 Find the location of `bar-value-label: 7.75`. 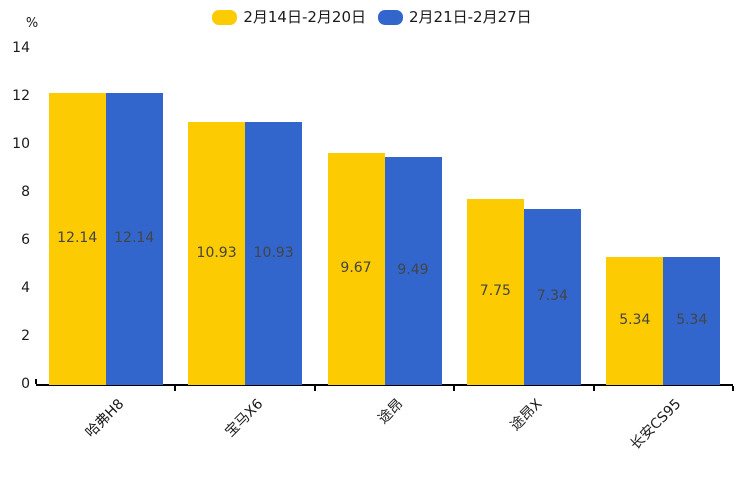

bar-value-label: 7.75 is located at coordinates (495, 290).